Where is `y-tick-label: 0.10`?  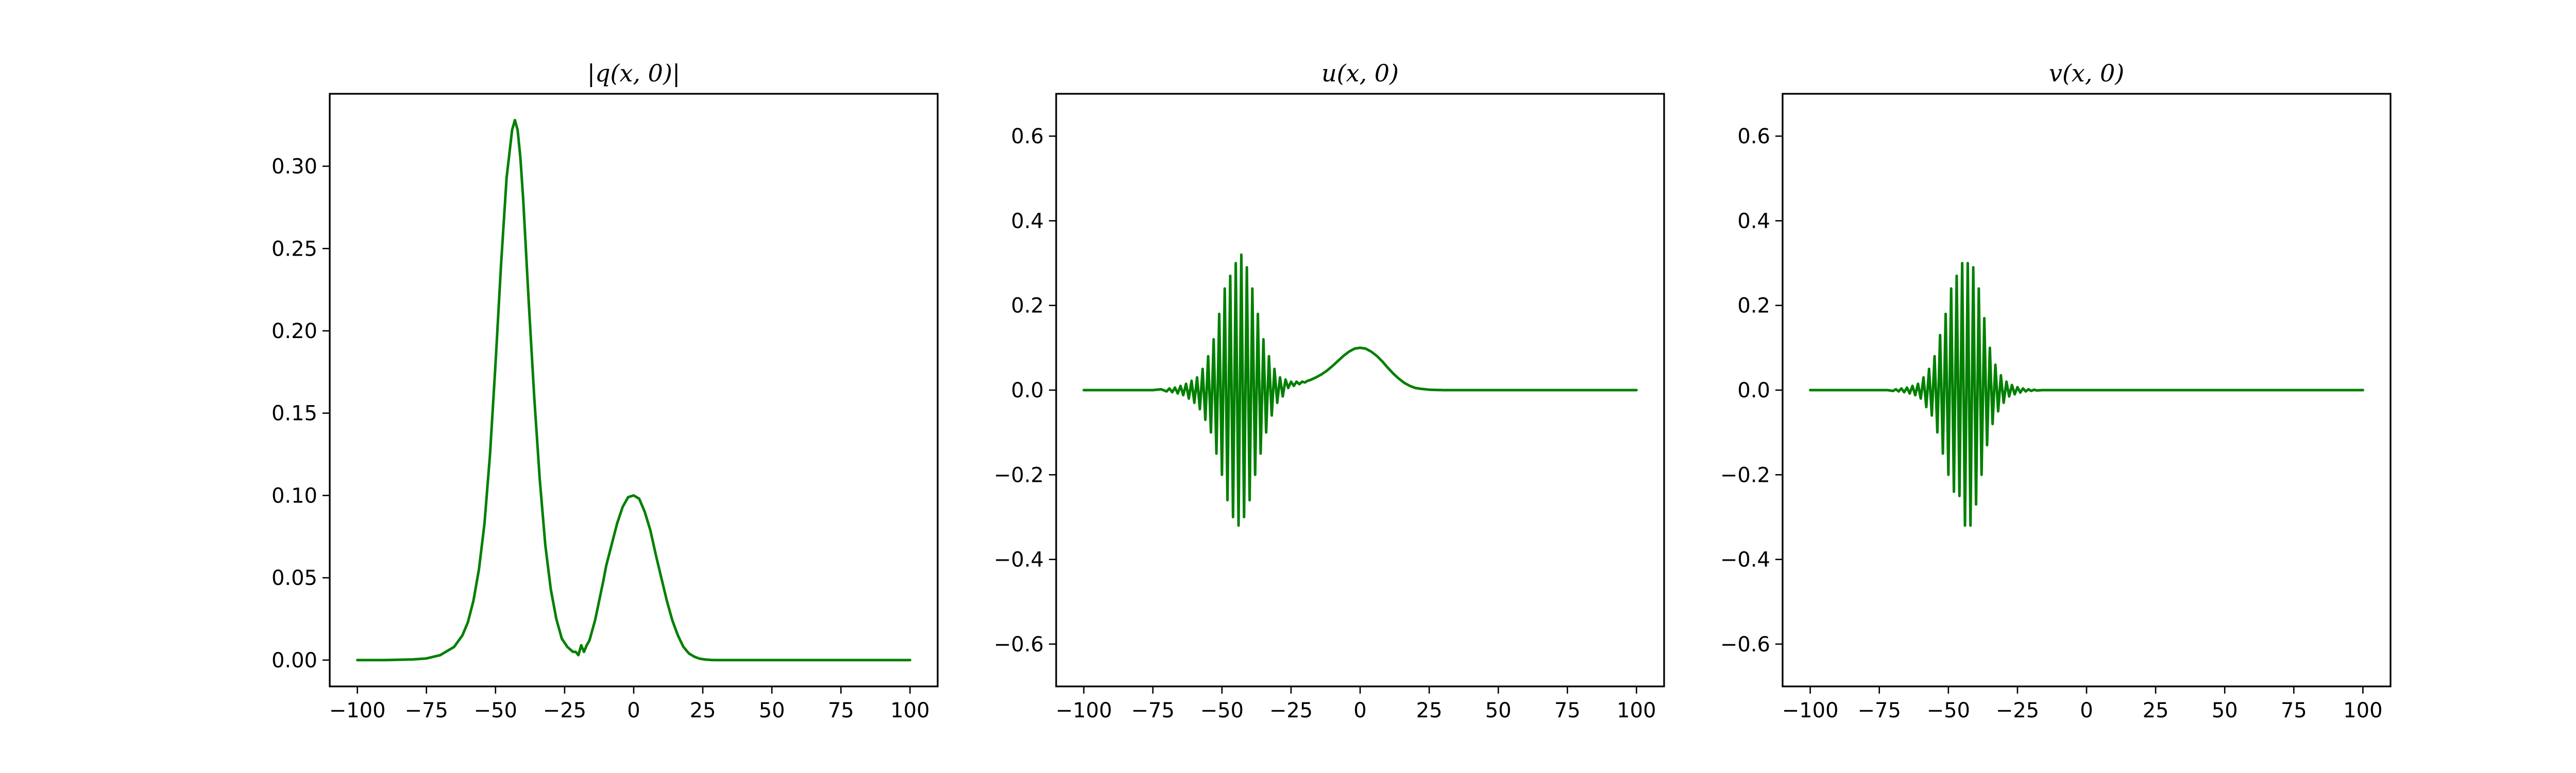 y-tick-label: 0.10 is located at coordinates (294, 496).